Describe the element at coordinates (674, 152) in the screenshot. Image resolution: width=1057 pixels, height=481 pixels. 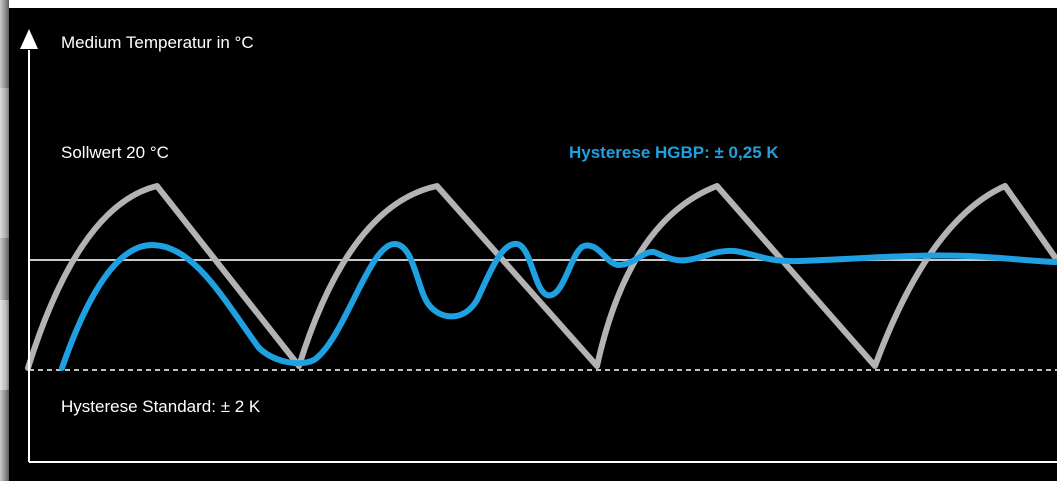
I see `hgbp-hysteresis-label: Hysterese HGBP: ± 0,25 K` at that location.